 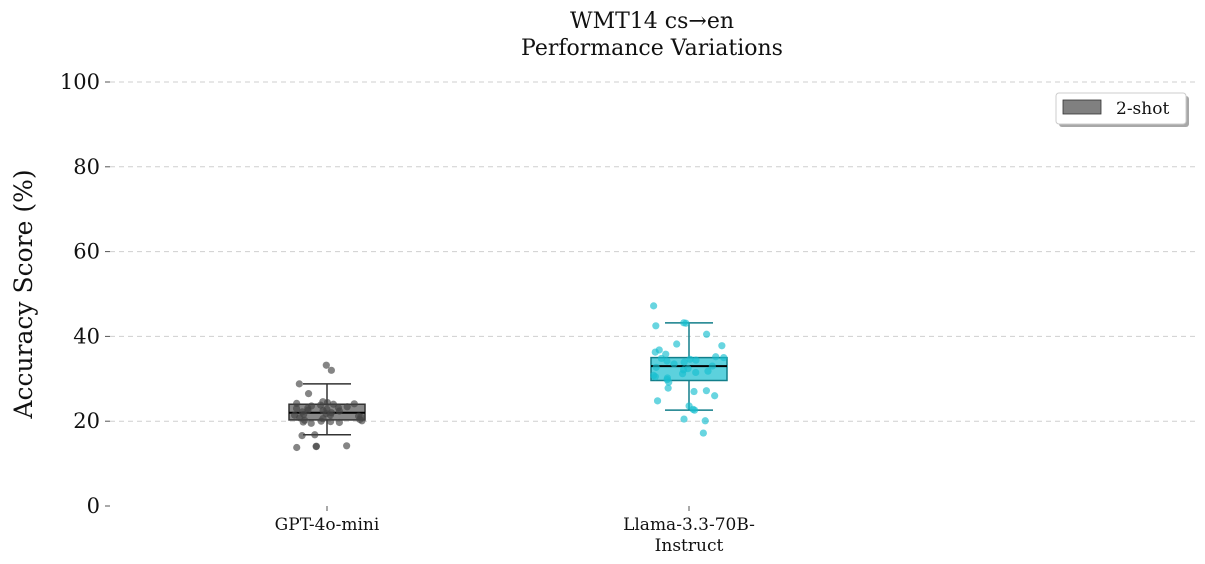 What do you see at coordinates (86, 167) in the screenshot?
I see `y-tick-label: 80` at bounding box center [86, 167].